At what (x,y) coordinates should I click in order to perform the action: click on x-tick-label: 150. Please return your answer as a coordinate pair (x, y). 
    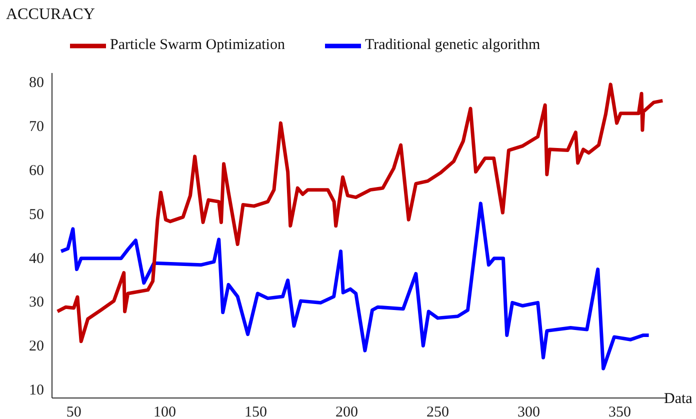
    Looking at the image, I should click on (256, 411).